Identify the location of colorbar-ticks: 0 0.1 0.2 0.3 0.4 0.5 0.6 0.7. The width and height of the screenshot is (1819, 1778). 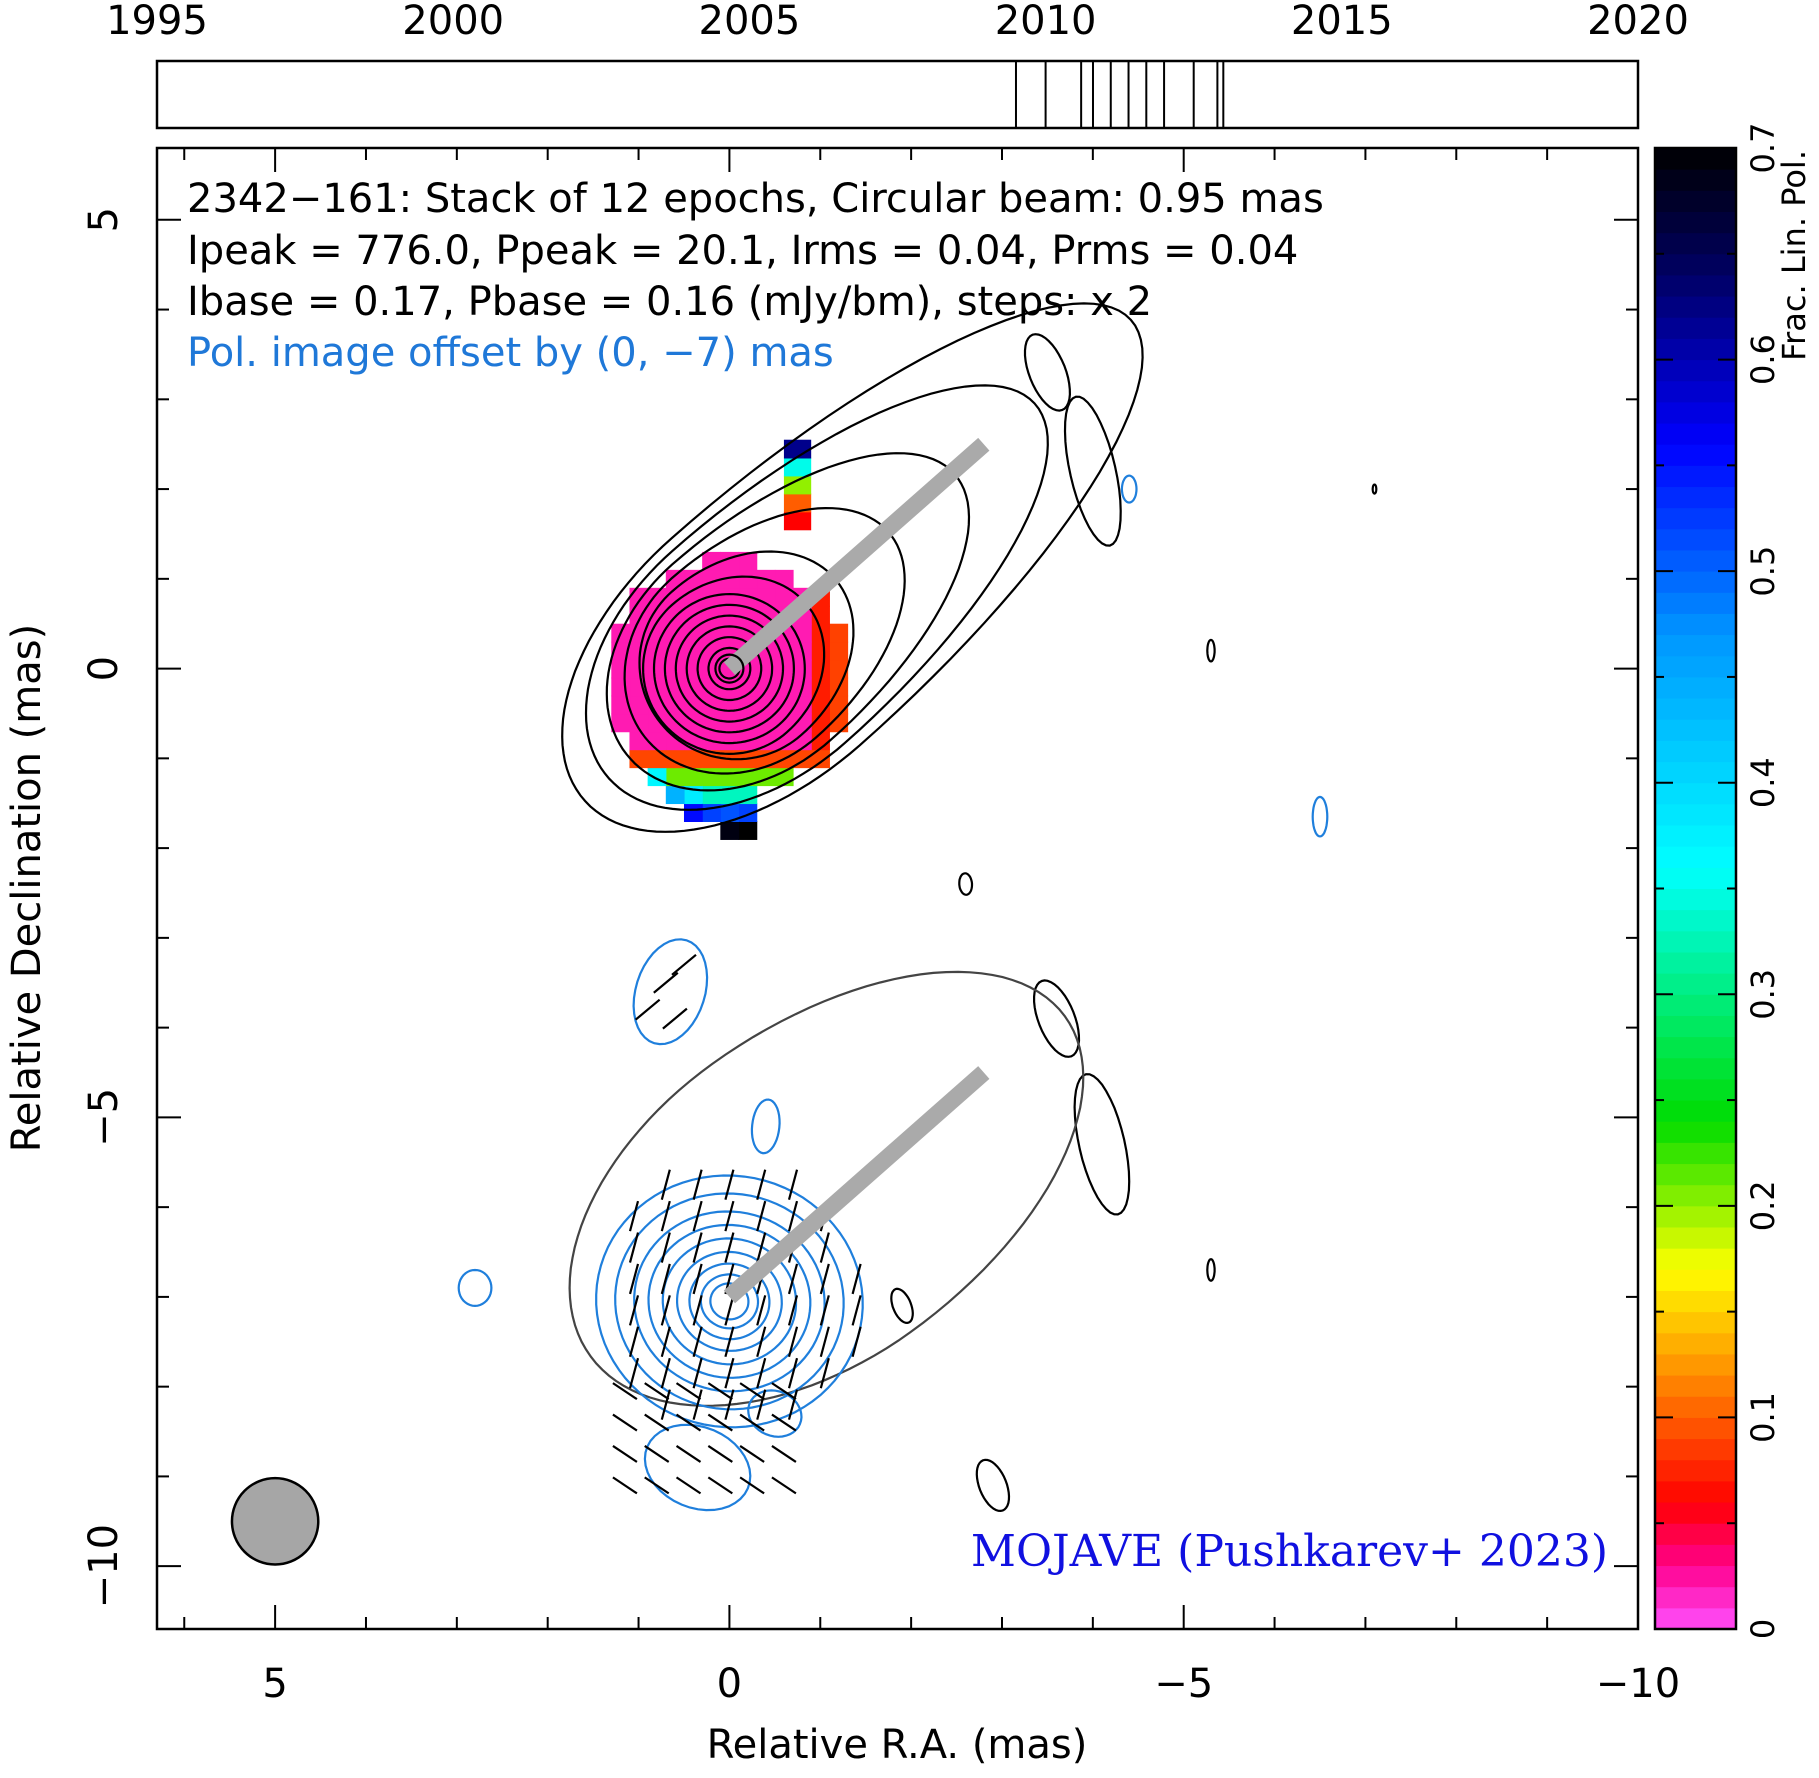
(1718, 881).